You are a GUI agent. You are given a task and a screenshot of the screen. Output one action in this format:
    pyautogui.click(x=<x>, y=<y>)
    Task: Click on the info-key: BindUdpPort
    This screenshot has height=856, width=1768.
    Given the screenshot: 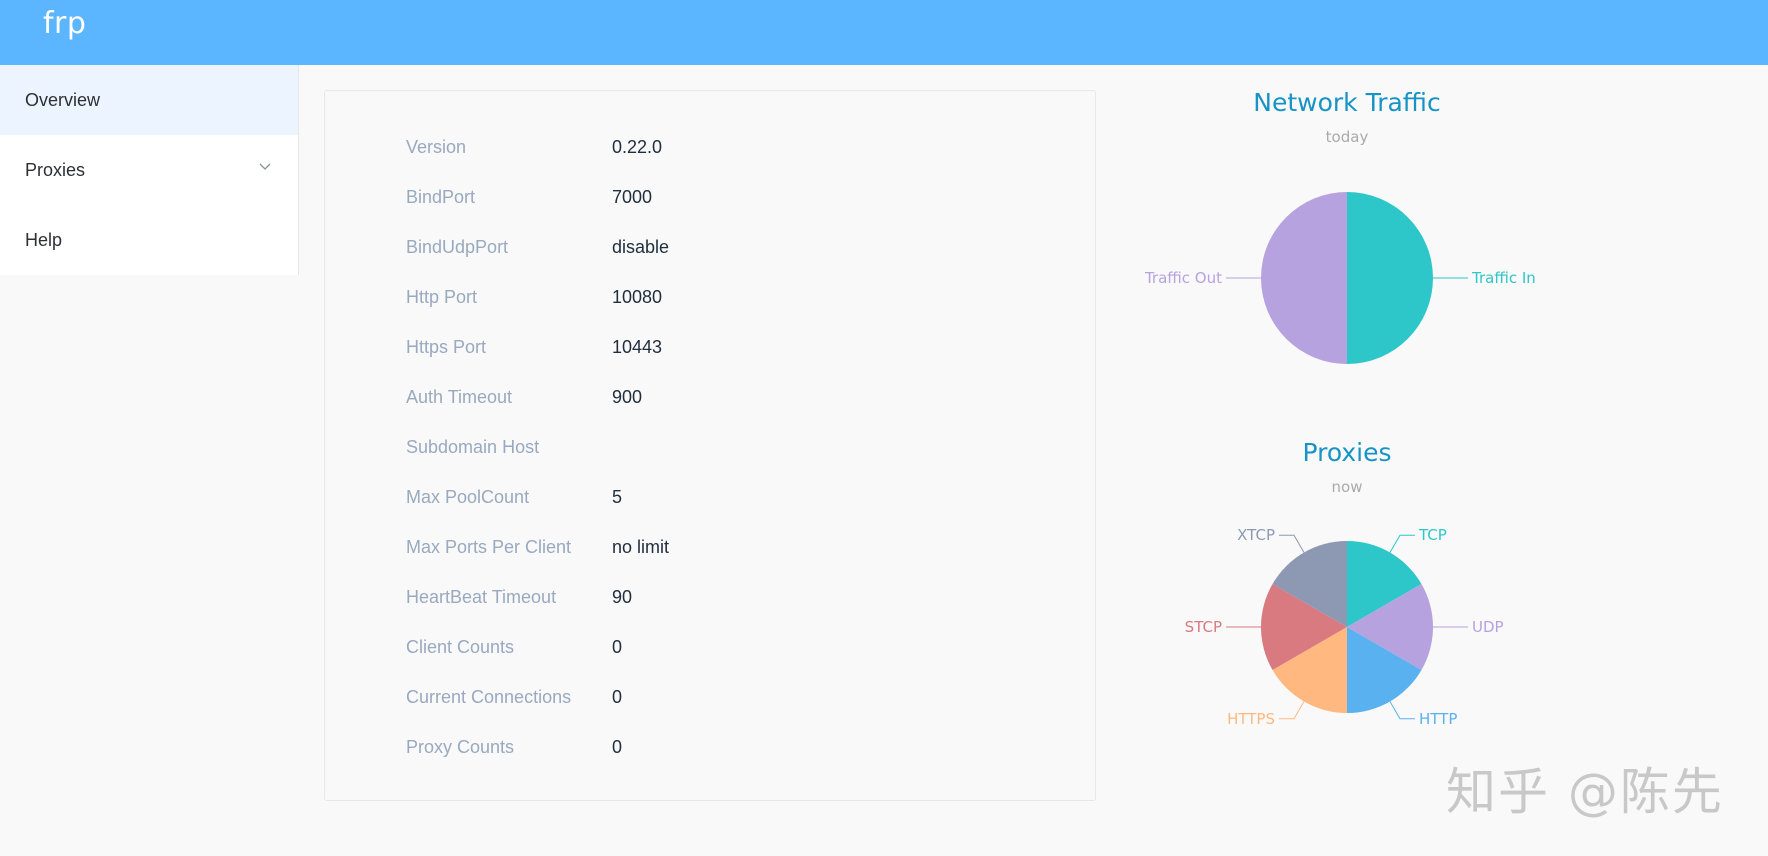 What is the action you would take?
    pyautogui.click(x=457, y=246)
    